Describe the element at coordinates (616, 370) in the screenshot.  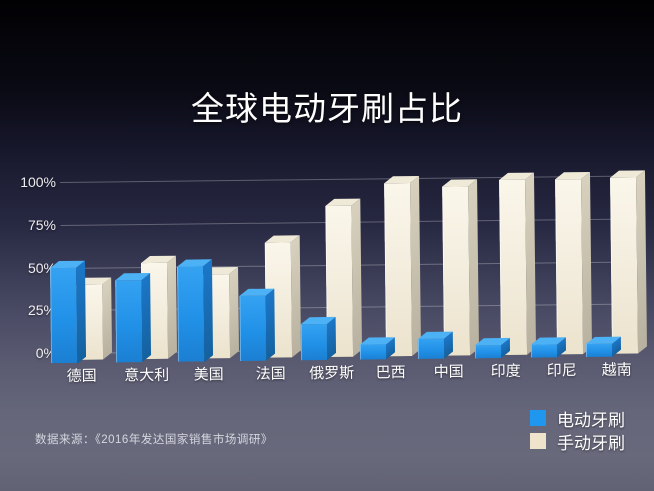
I see `x-axis-label: 越南` at that location.